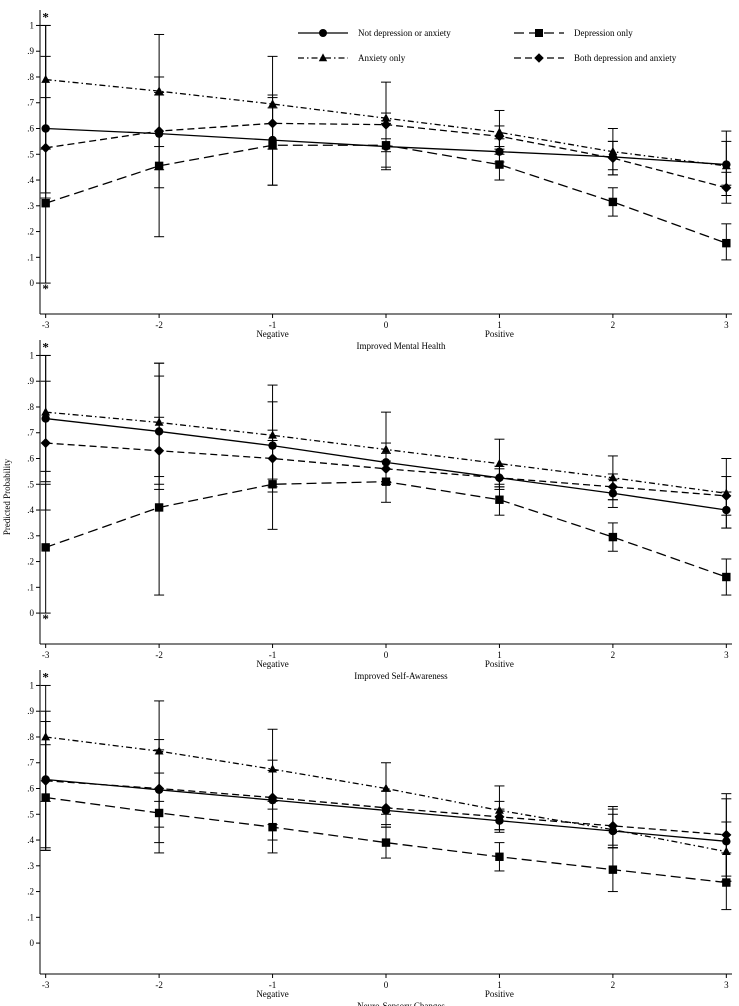 Image resolution: width=739 pixels, height=1006 pixels. Describe the element at coordinates (273, 985) in the screenshot. I see `x-tick-label: -1` at that location.